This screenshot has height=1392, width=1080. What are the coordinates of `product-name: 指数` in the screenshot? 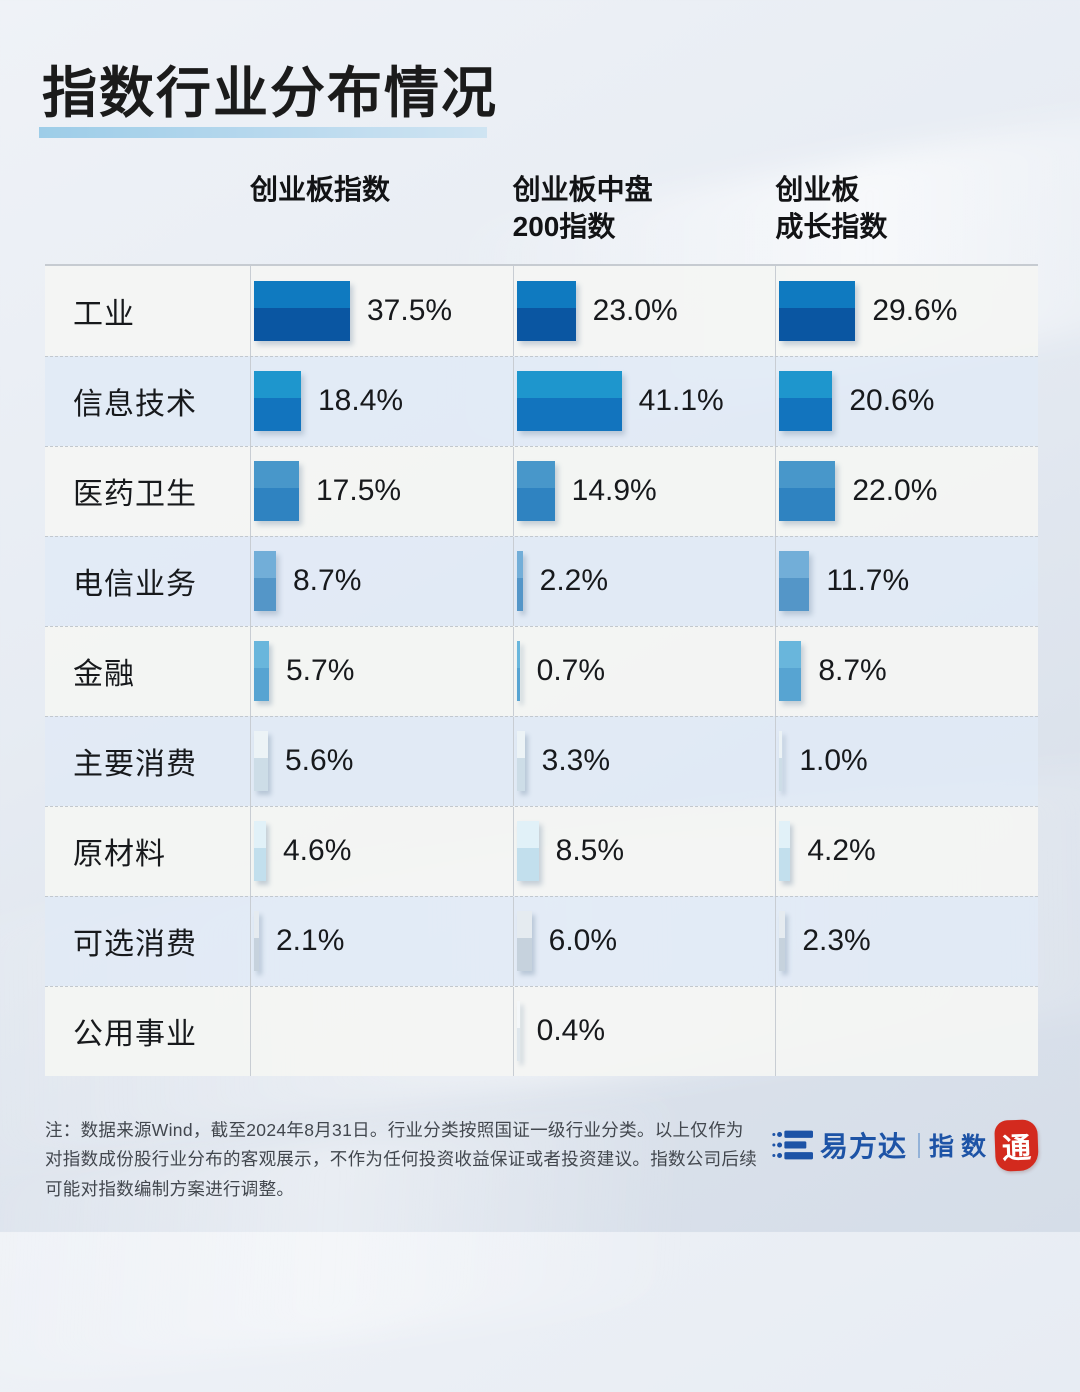 It's located at (960, 1147).